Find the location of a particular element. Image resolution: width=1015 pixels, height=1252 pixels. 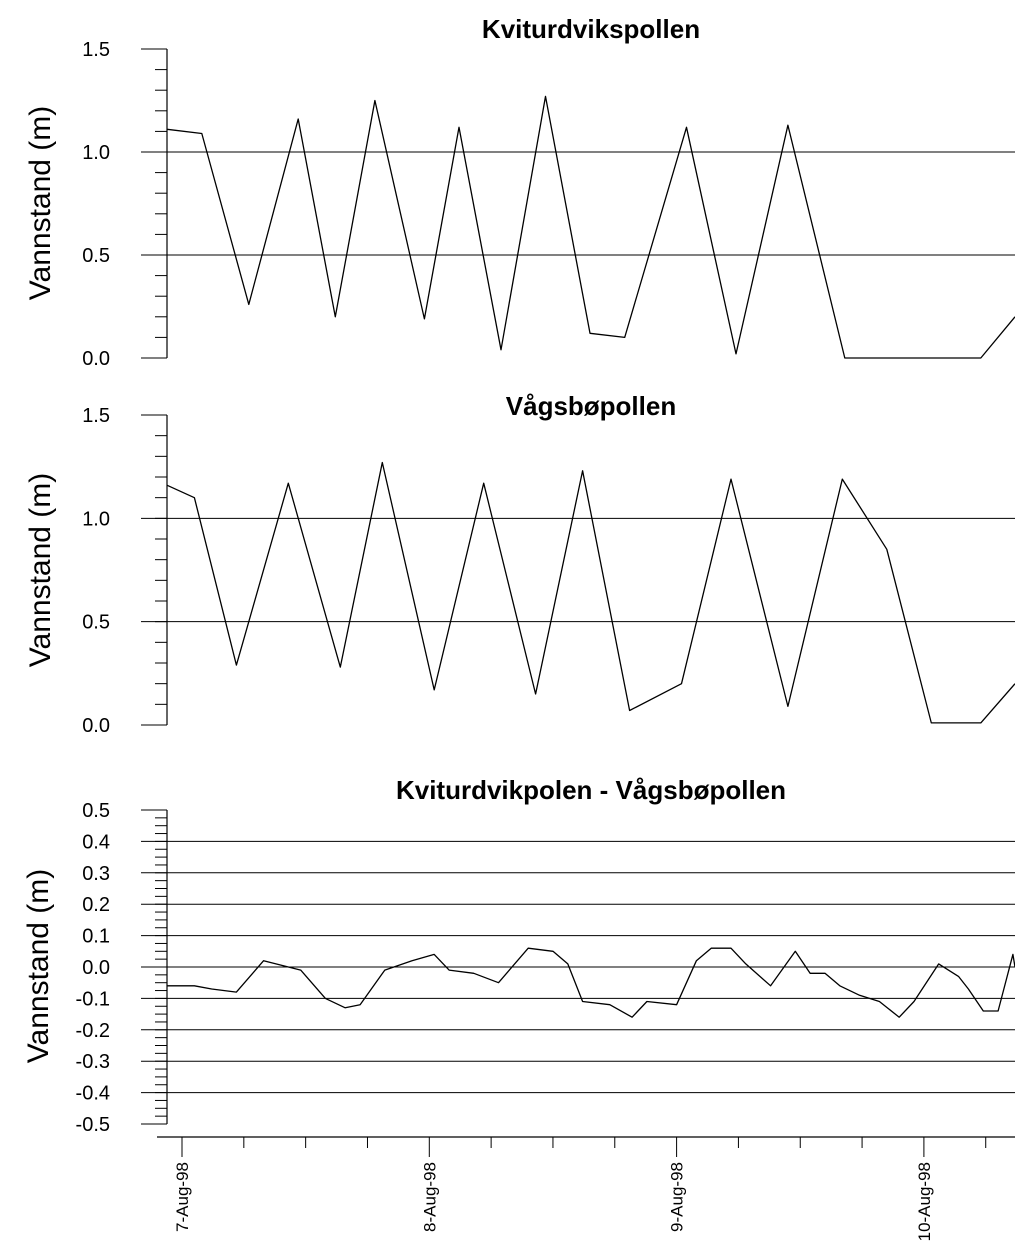

y-tick-label: -0.2 is located at coordinates (93, 1031).